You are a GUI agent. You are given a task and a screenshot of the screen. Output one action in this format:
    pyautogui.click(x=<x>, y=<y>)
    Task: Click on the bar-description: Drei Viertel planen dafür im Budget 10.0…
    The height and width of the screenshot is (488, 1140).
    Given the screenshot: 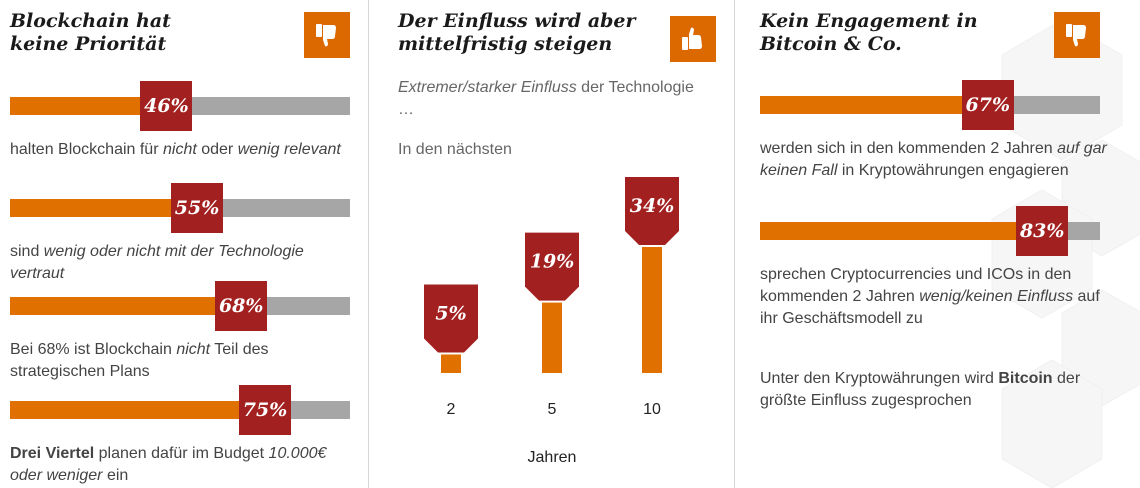 What is the action you would take?
    pyautogui.click(x=180, y=465)
    